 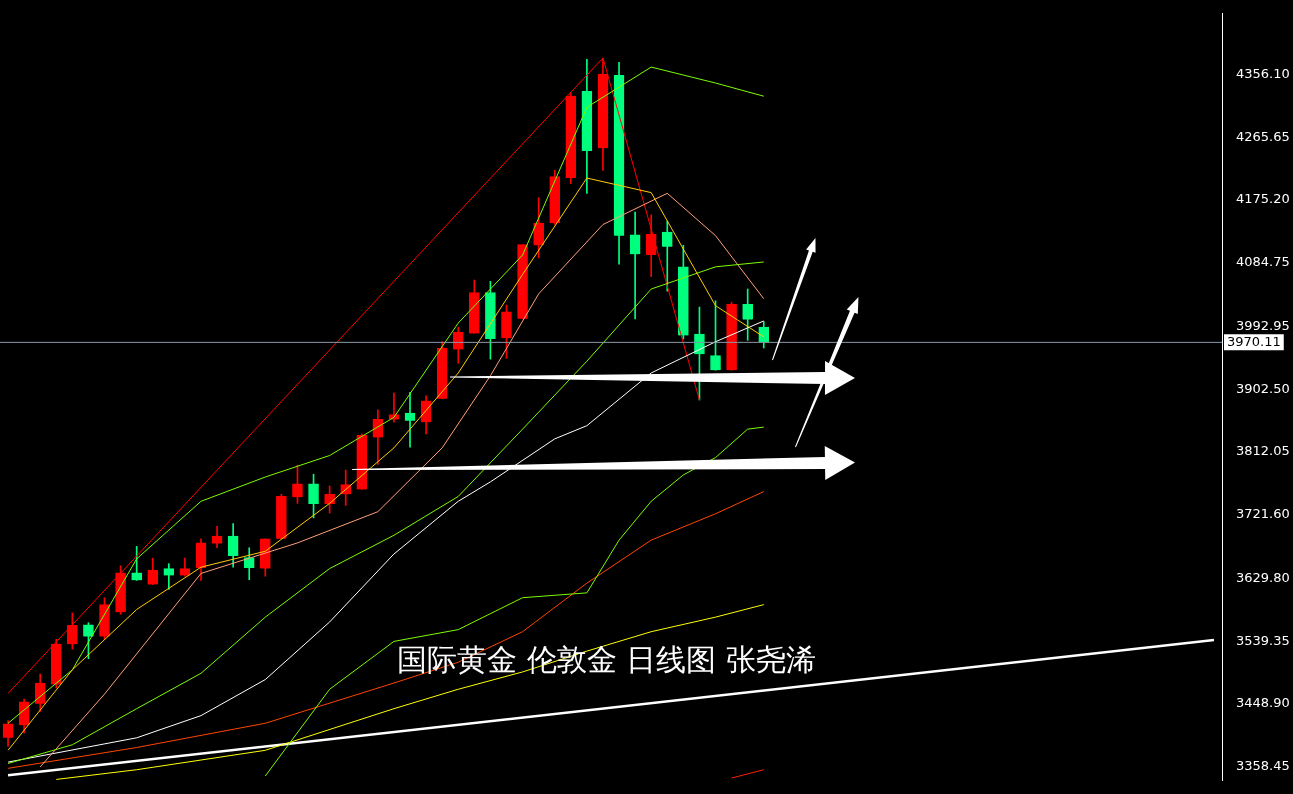 What do you see at coordinates (1263, 451) in the screenshot?
I see `y-tick-label: 3812.05` at bounding box center [1263, 451].